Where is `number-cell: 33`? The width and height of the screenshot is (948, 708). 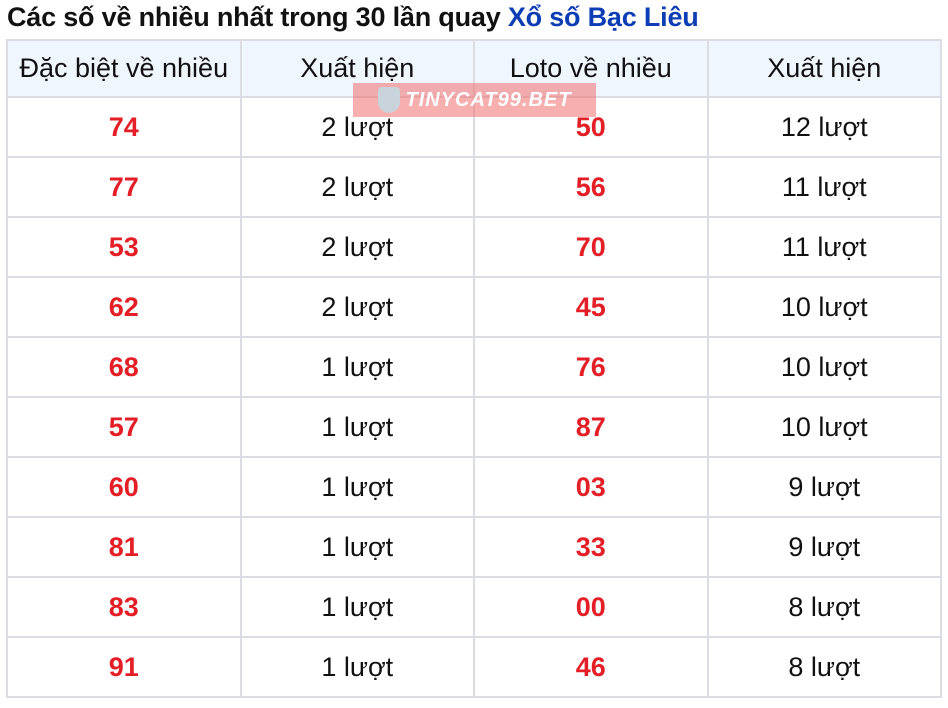 number-cell: 33 is located at coordinates (590, 547).